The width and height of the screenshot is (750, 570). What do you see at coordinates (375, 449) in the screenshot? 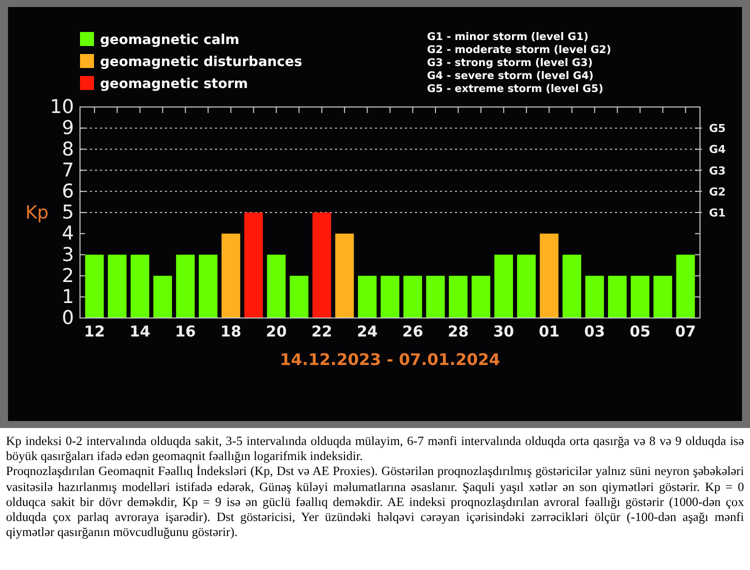
I see `text: Kp indeksi 0-2 intervalında olduqda sakit, 3-5 intervalında olduqda mülayim, 6-7 mənfi intervalında olduqda orta qasırğa və 8 və 9 olduqda isə böyük qasırğaları ifadə edən geomaqnit fəallığın logarifmik indeksidir.` at bounding box center [375, 449].